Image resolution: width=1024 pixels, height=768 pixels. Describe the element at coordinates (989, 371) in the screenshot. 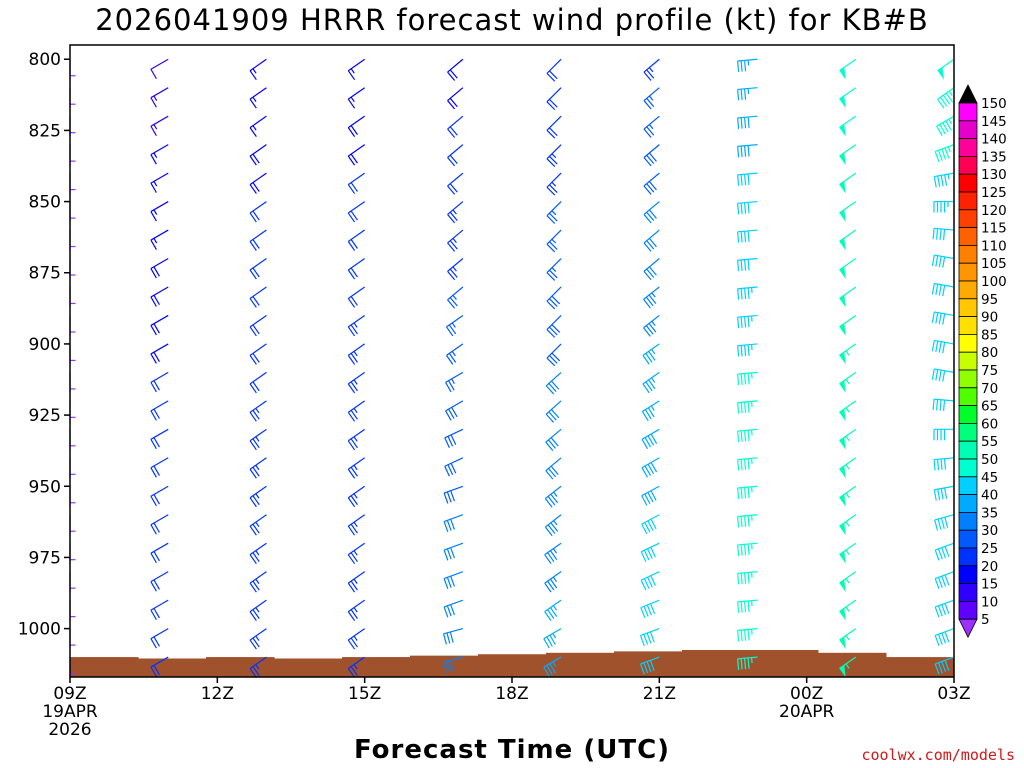

I see `colorbar-label: 75` at that location.